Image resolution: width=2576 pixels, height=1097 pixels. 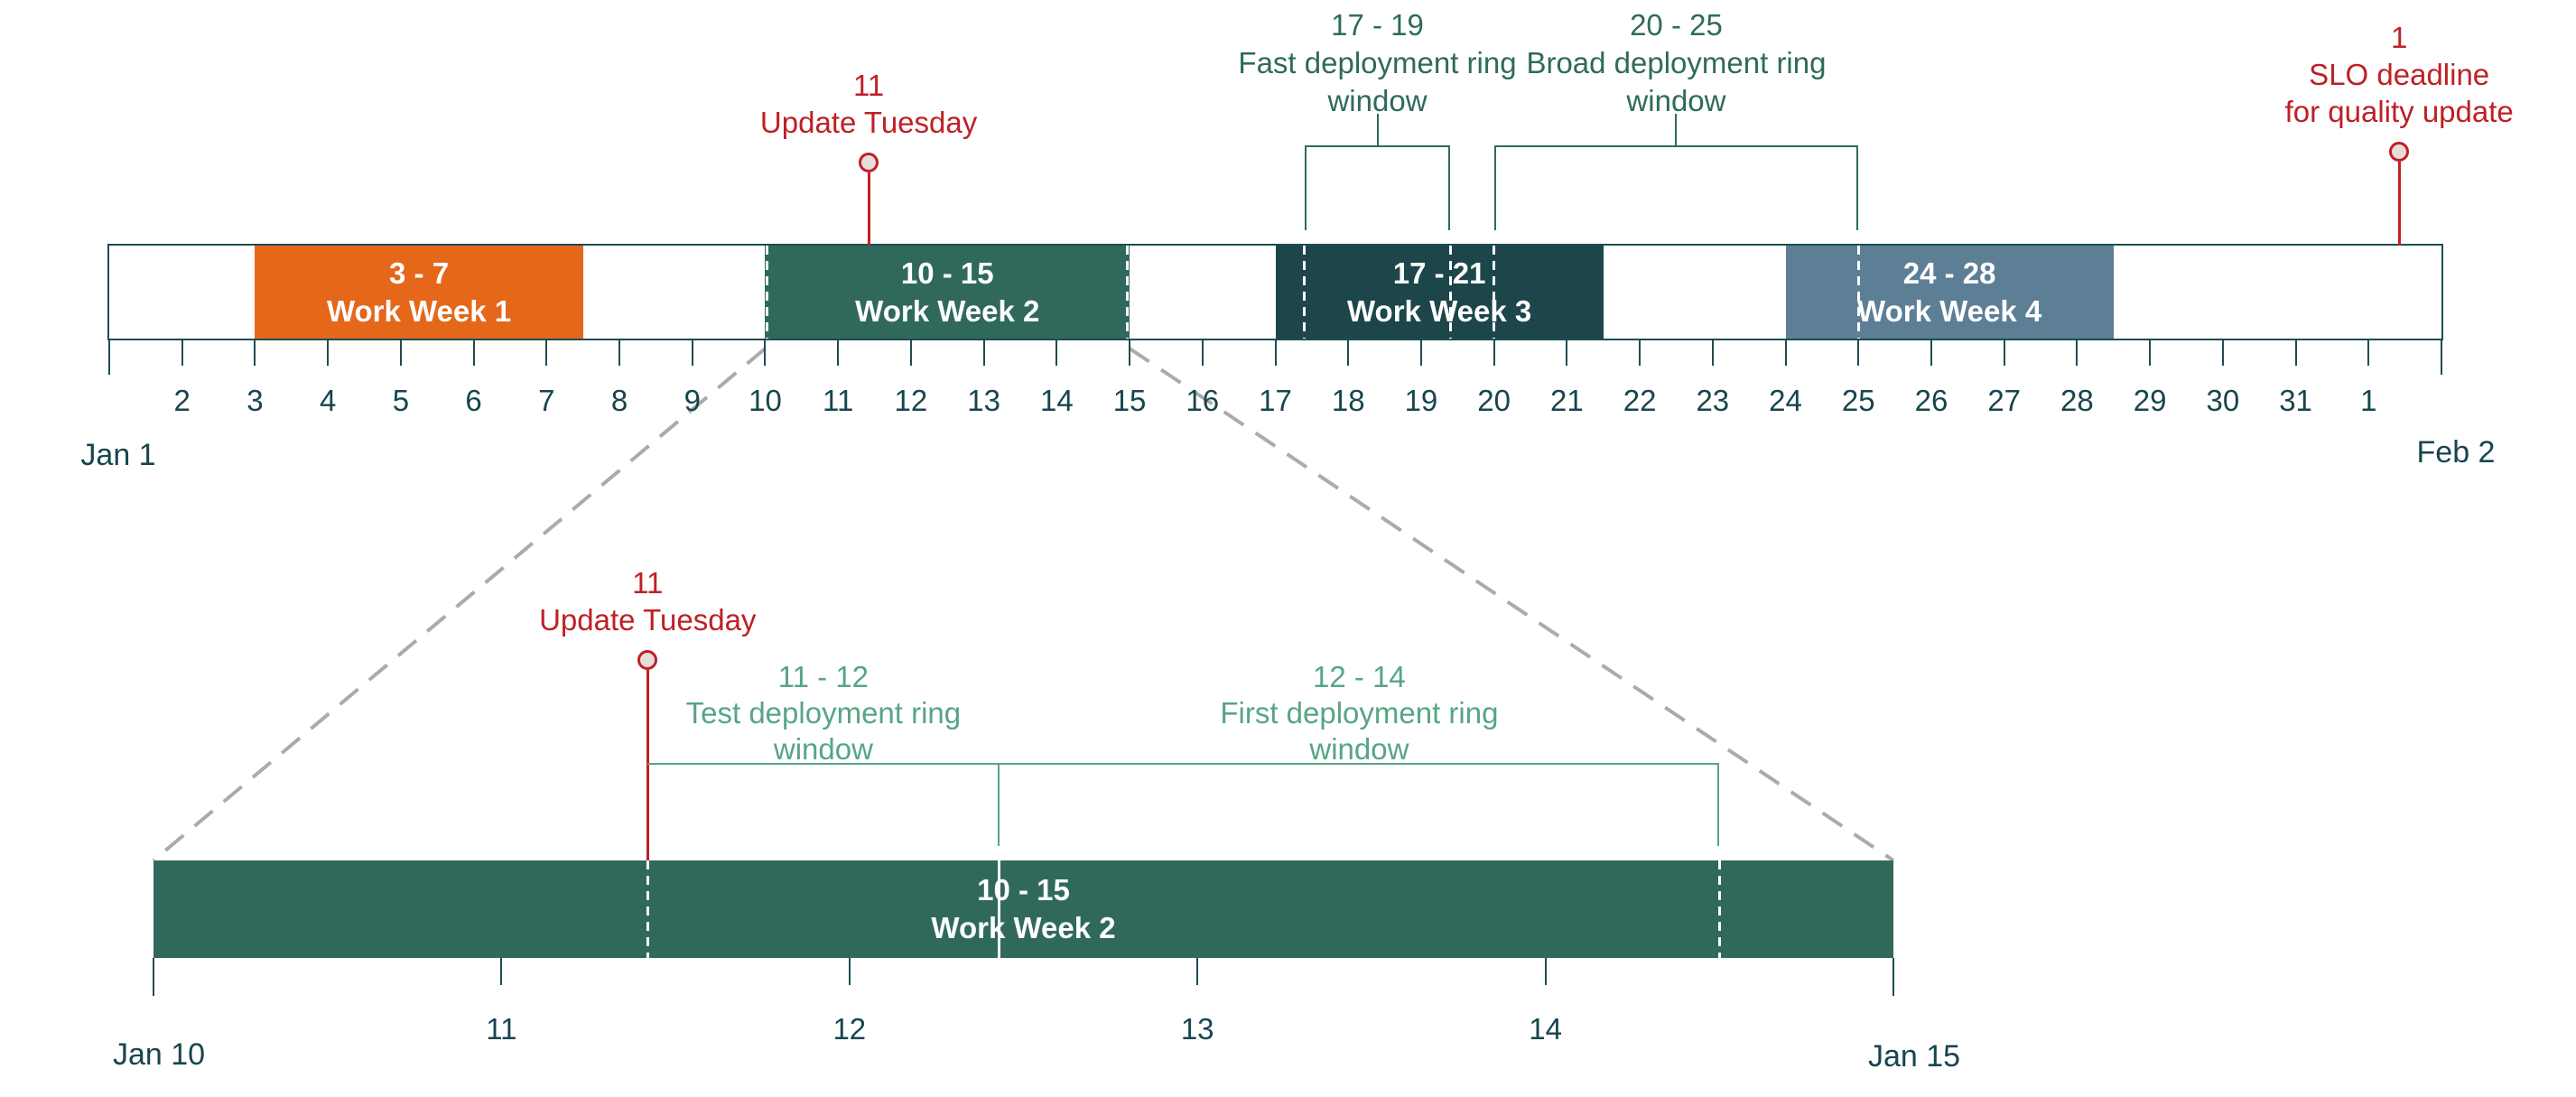 What do you see at coordinates (2295, 400) in the screenshot?
I see `day-tick-label: 31` at bounding box center [2295, 400].